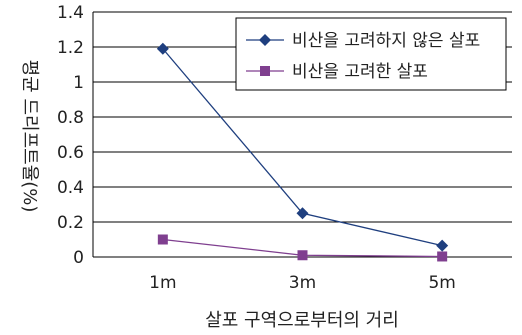  What do you see at coordinates (78, 258) in the screenshot?
I see `y-tick-label: 0` at bounding box center [78, 258].